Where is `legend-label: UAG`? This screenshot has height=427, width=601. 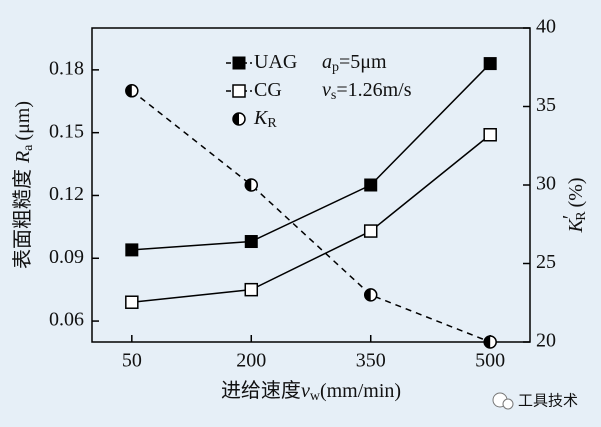 legend-label: UAG is located at coordinates (275, 62).